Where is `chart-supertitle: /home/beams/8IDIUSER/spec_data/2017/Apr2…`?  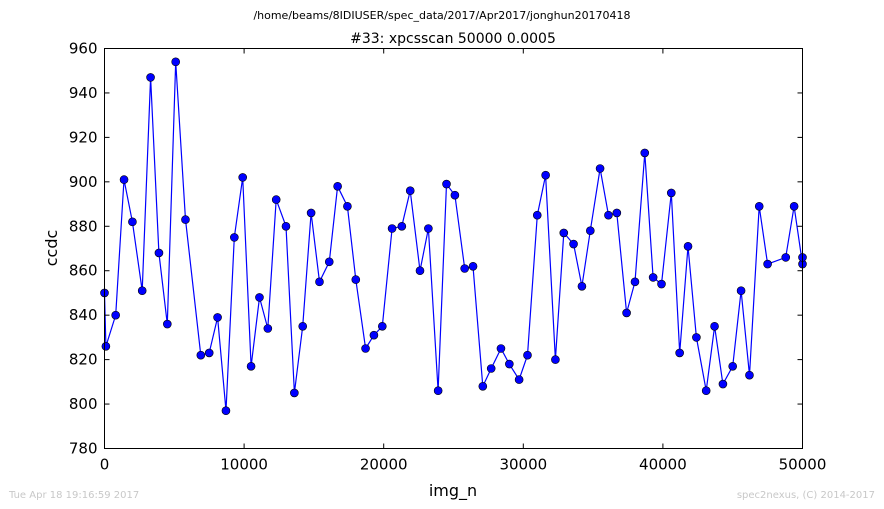
chart-supertitle: /home/beams/8IDIUSER/spec_data/2017/Apr2… is located at coordinates (441, 15).